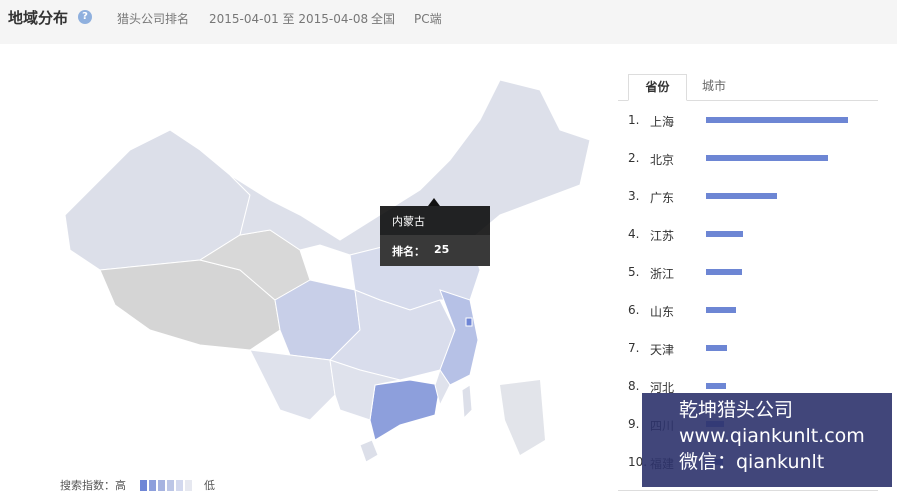  Describe the element at coordinates (634, 386) in the screenshot. I see `rank-number: 8.` at that location.